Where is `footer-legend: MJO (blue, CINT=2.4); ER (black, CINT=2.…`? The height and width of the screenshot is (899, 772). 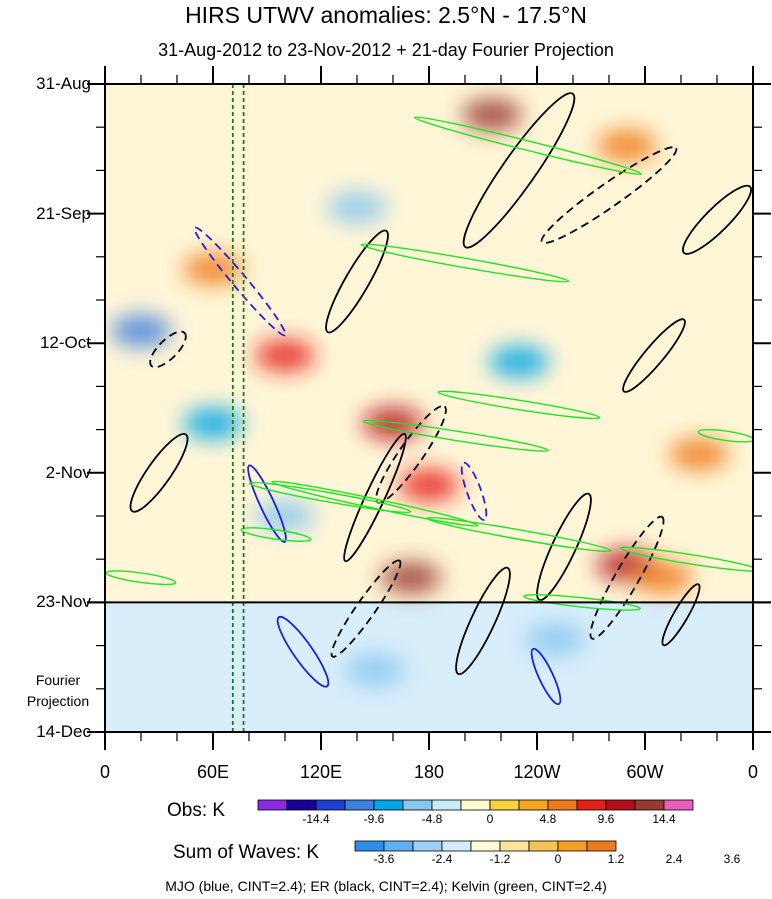
footer-legend: MJO (blue, CINT=2.4); ER (black, CINT=2.… is located at coordinates (386, 886).